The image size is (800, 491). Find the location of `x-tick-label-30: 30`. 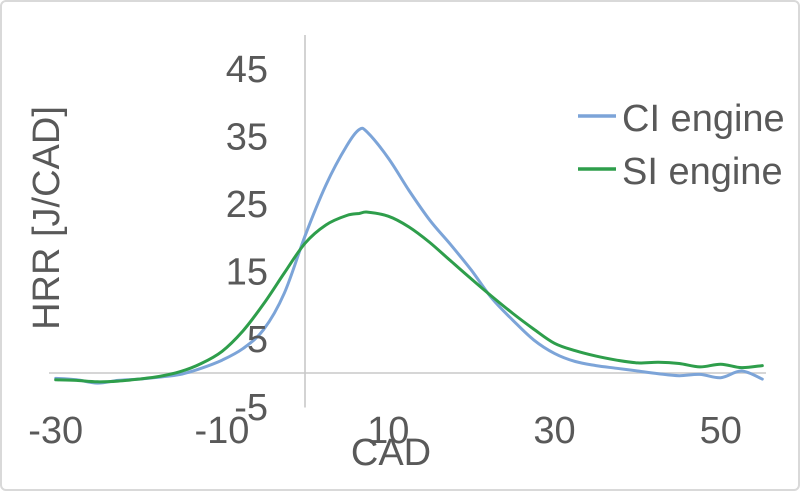

x-tick-label-30: 30 is located at coordinates (554, 431).